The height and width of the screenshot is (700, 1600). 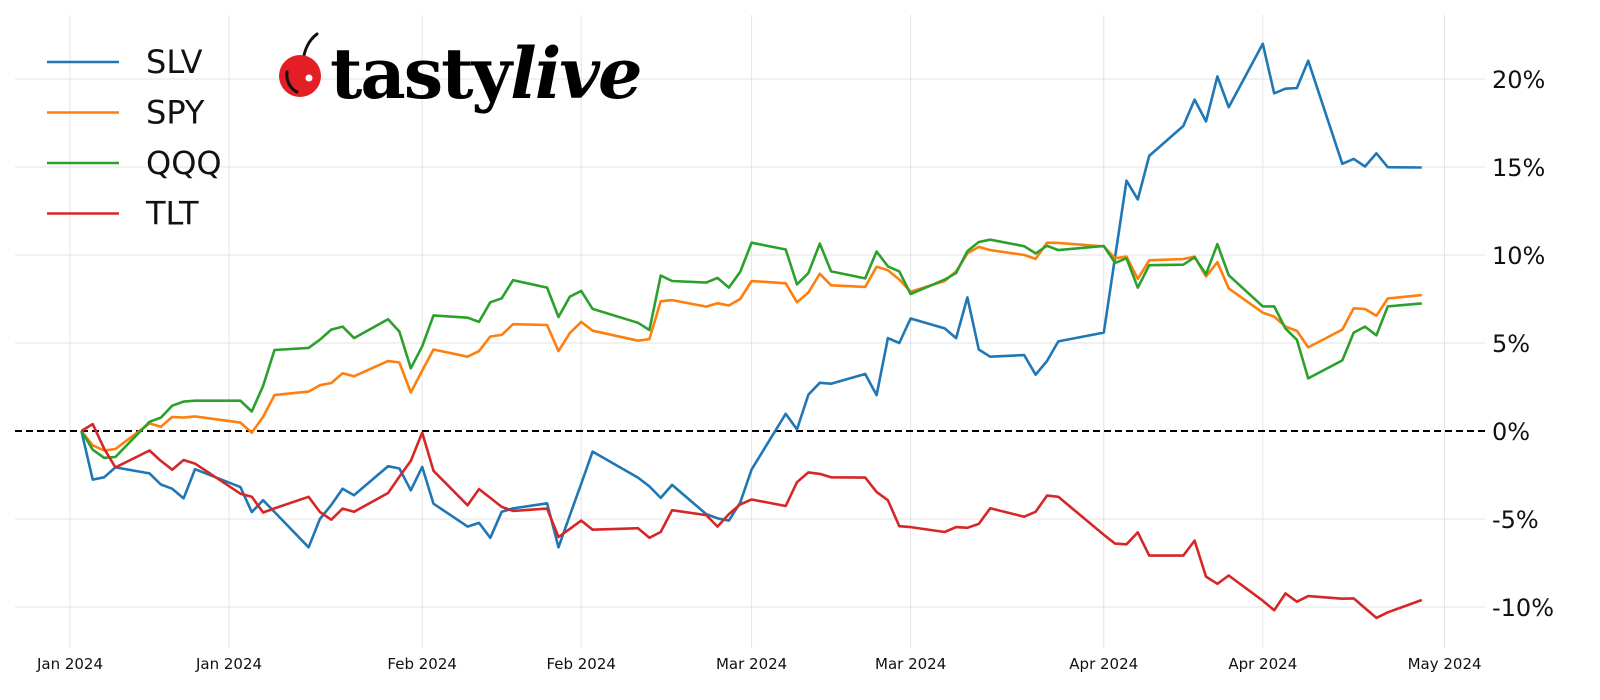 What do you see at coordinates (1518, 168) in the screenshot?
I see `y-tick-label: 15%` at bounding box center [1518, 168].